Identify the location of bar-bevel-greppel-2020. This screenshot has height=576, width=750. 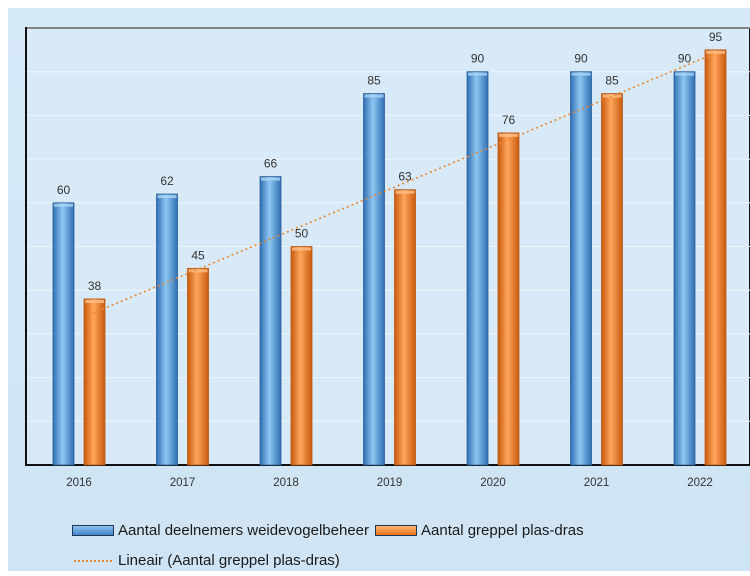
(508, 135).